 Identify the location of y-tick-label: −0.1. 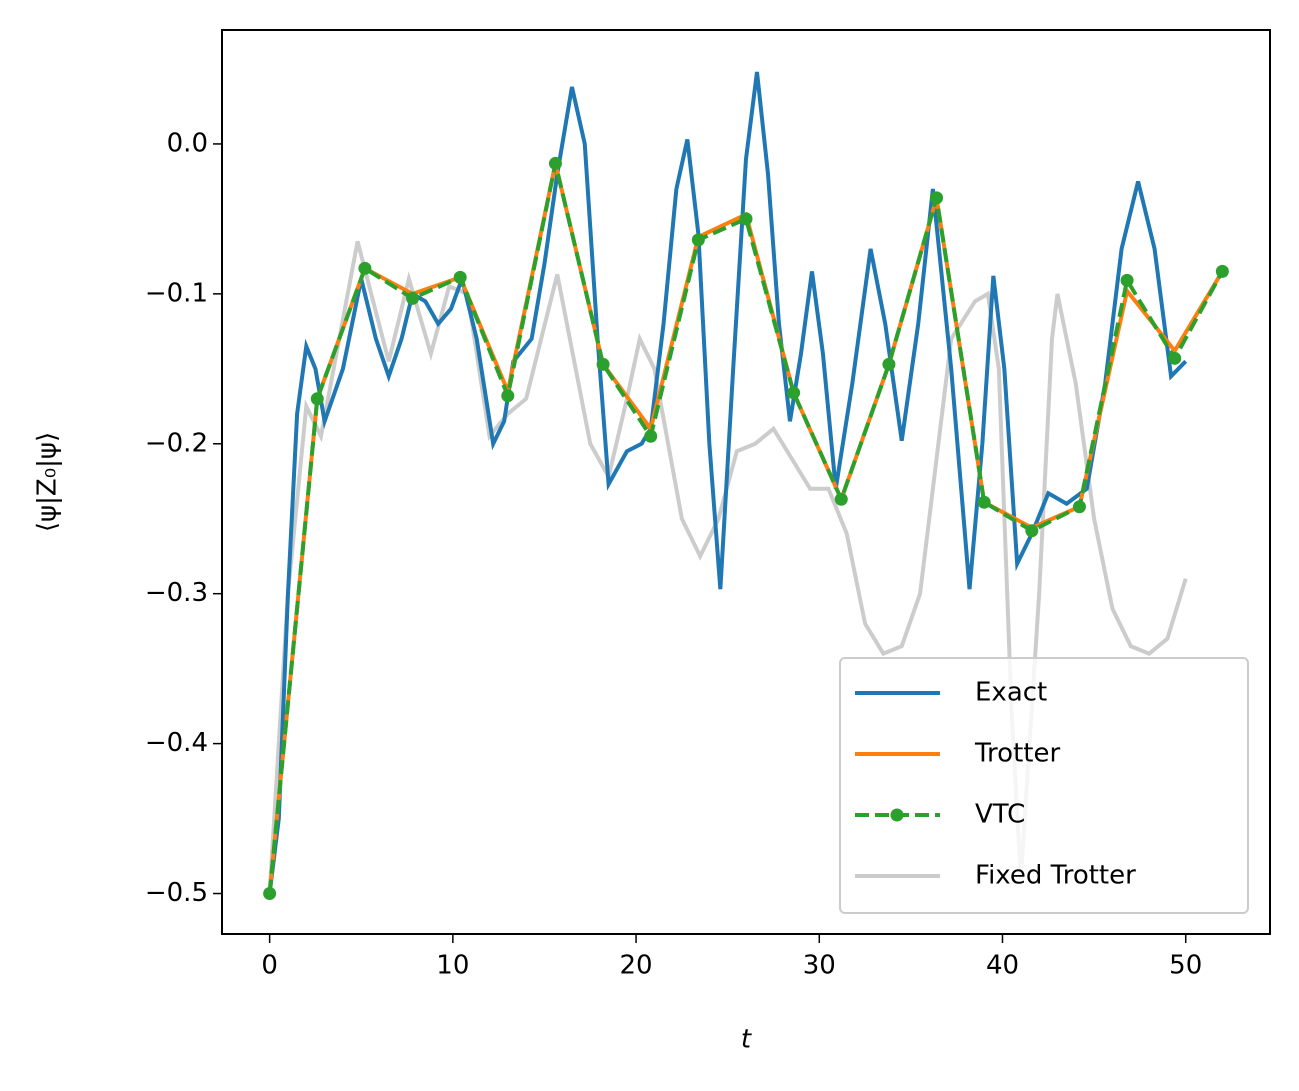
(176, 293).